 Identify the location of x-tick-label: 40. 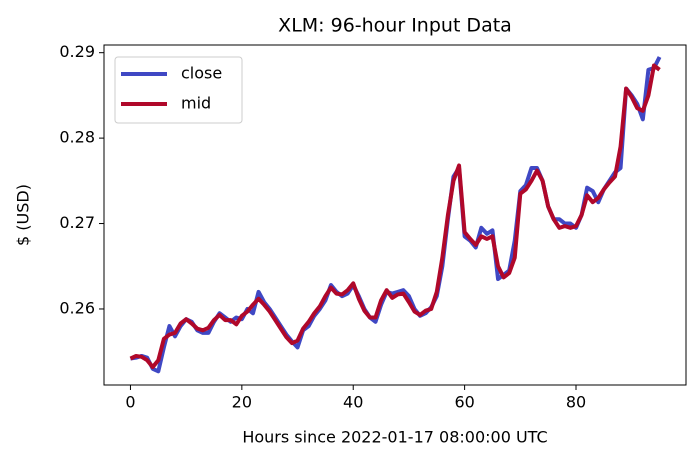
(353, 402).